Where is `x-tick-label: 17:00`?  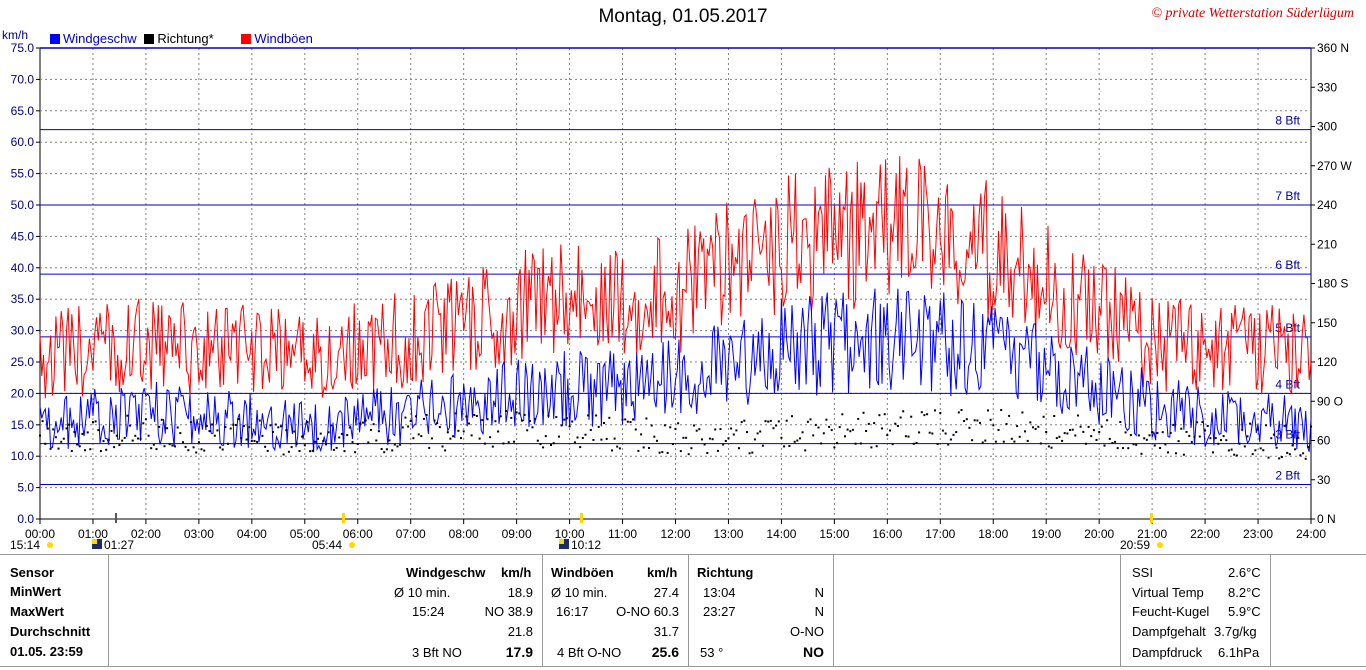
x-tick-label: 17:00 is located at coordinates (940, 534).